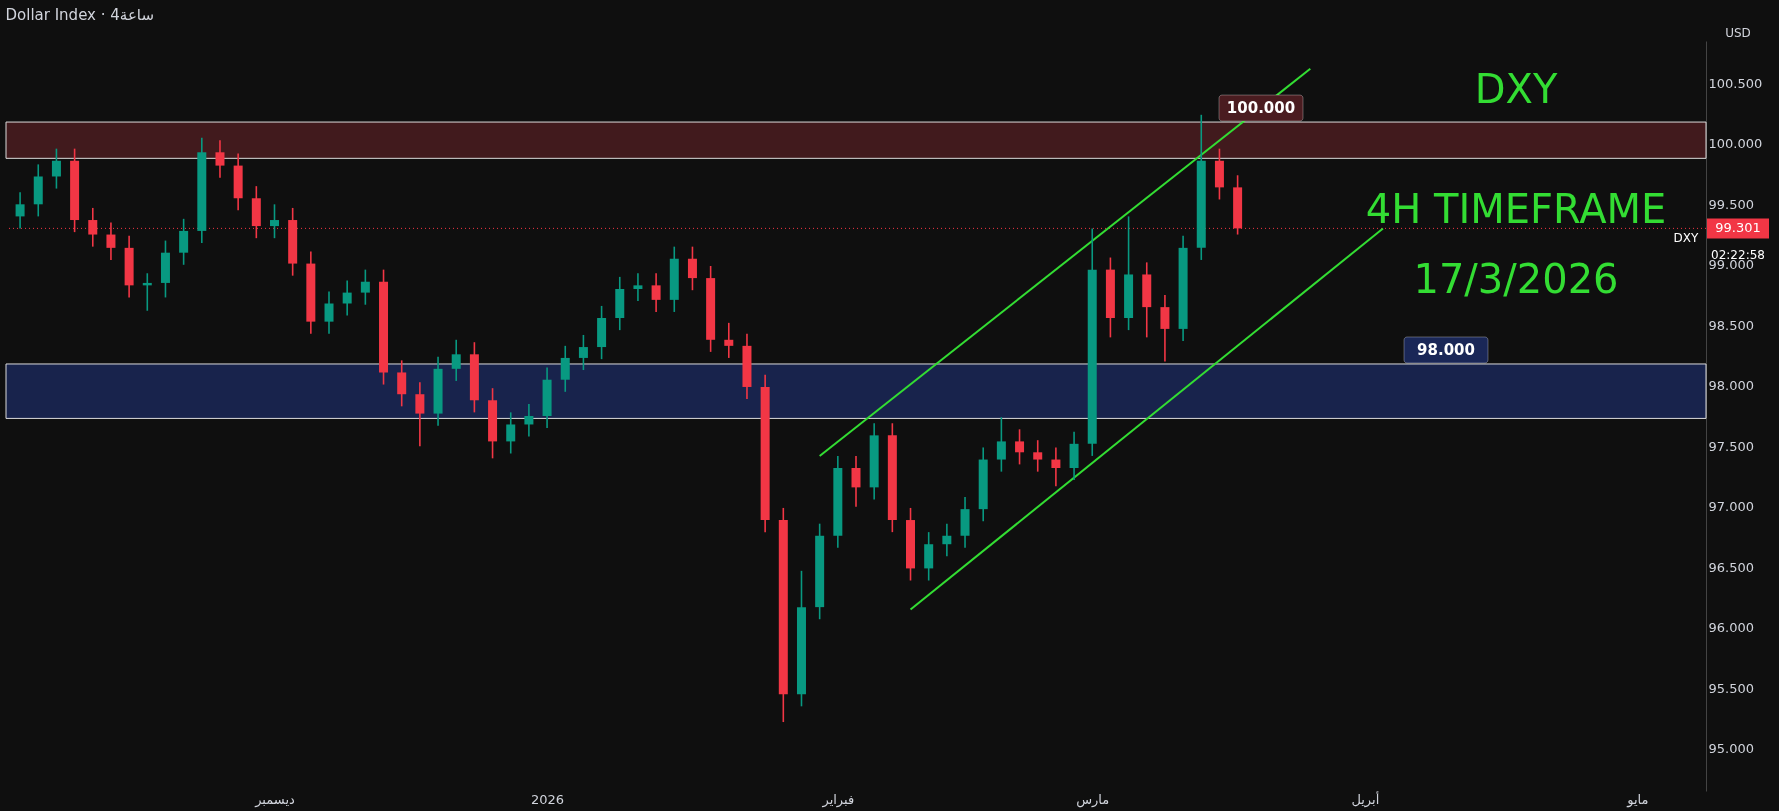 This screenshot has width=1788, height=812. Describe the element at coordinates (79, 15) in the screenshot. I see `chart-title: Dollar Index · 4ساعة` at that location.